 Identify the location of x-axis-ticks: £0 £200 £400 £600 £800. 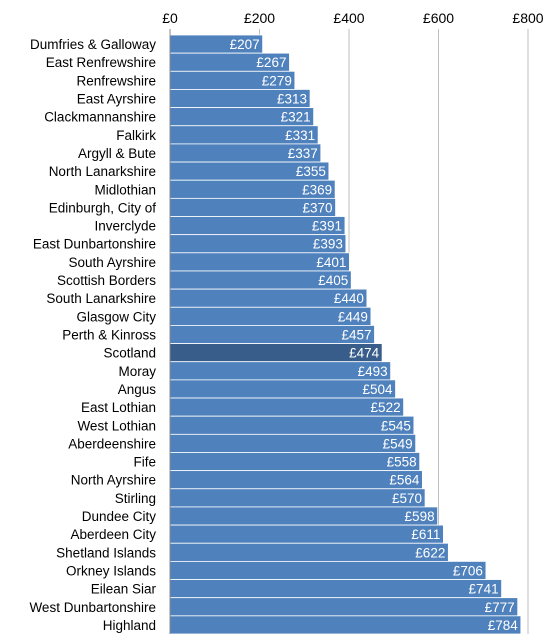
(353, 18).